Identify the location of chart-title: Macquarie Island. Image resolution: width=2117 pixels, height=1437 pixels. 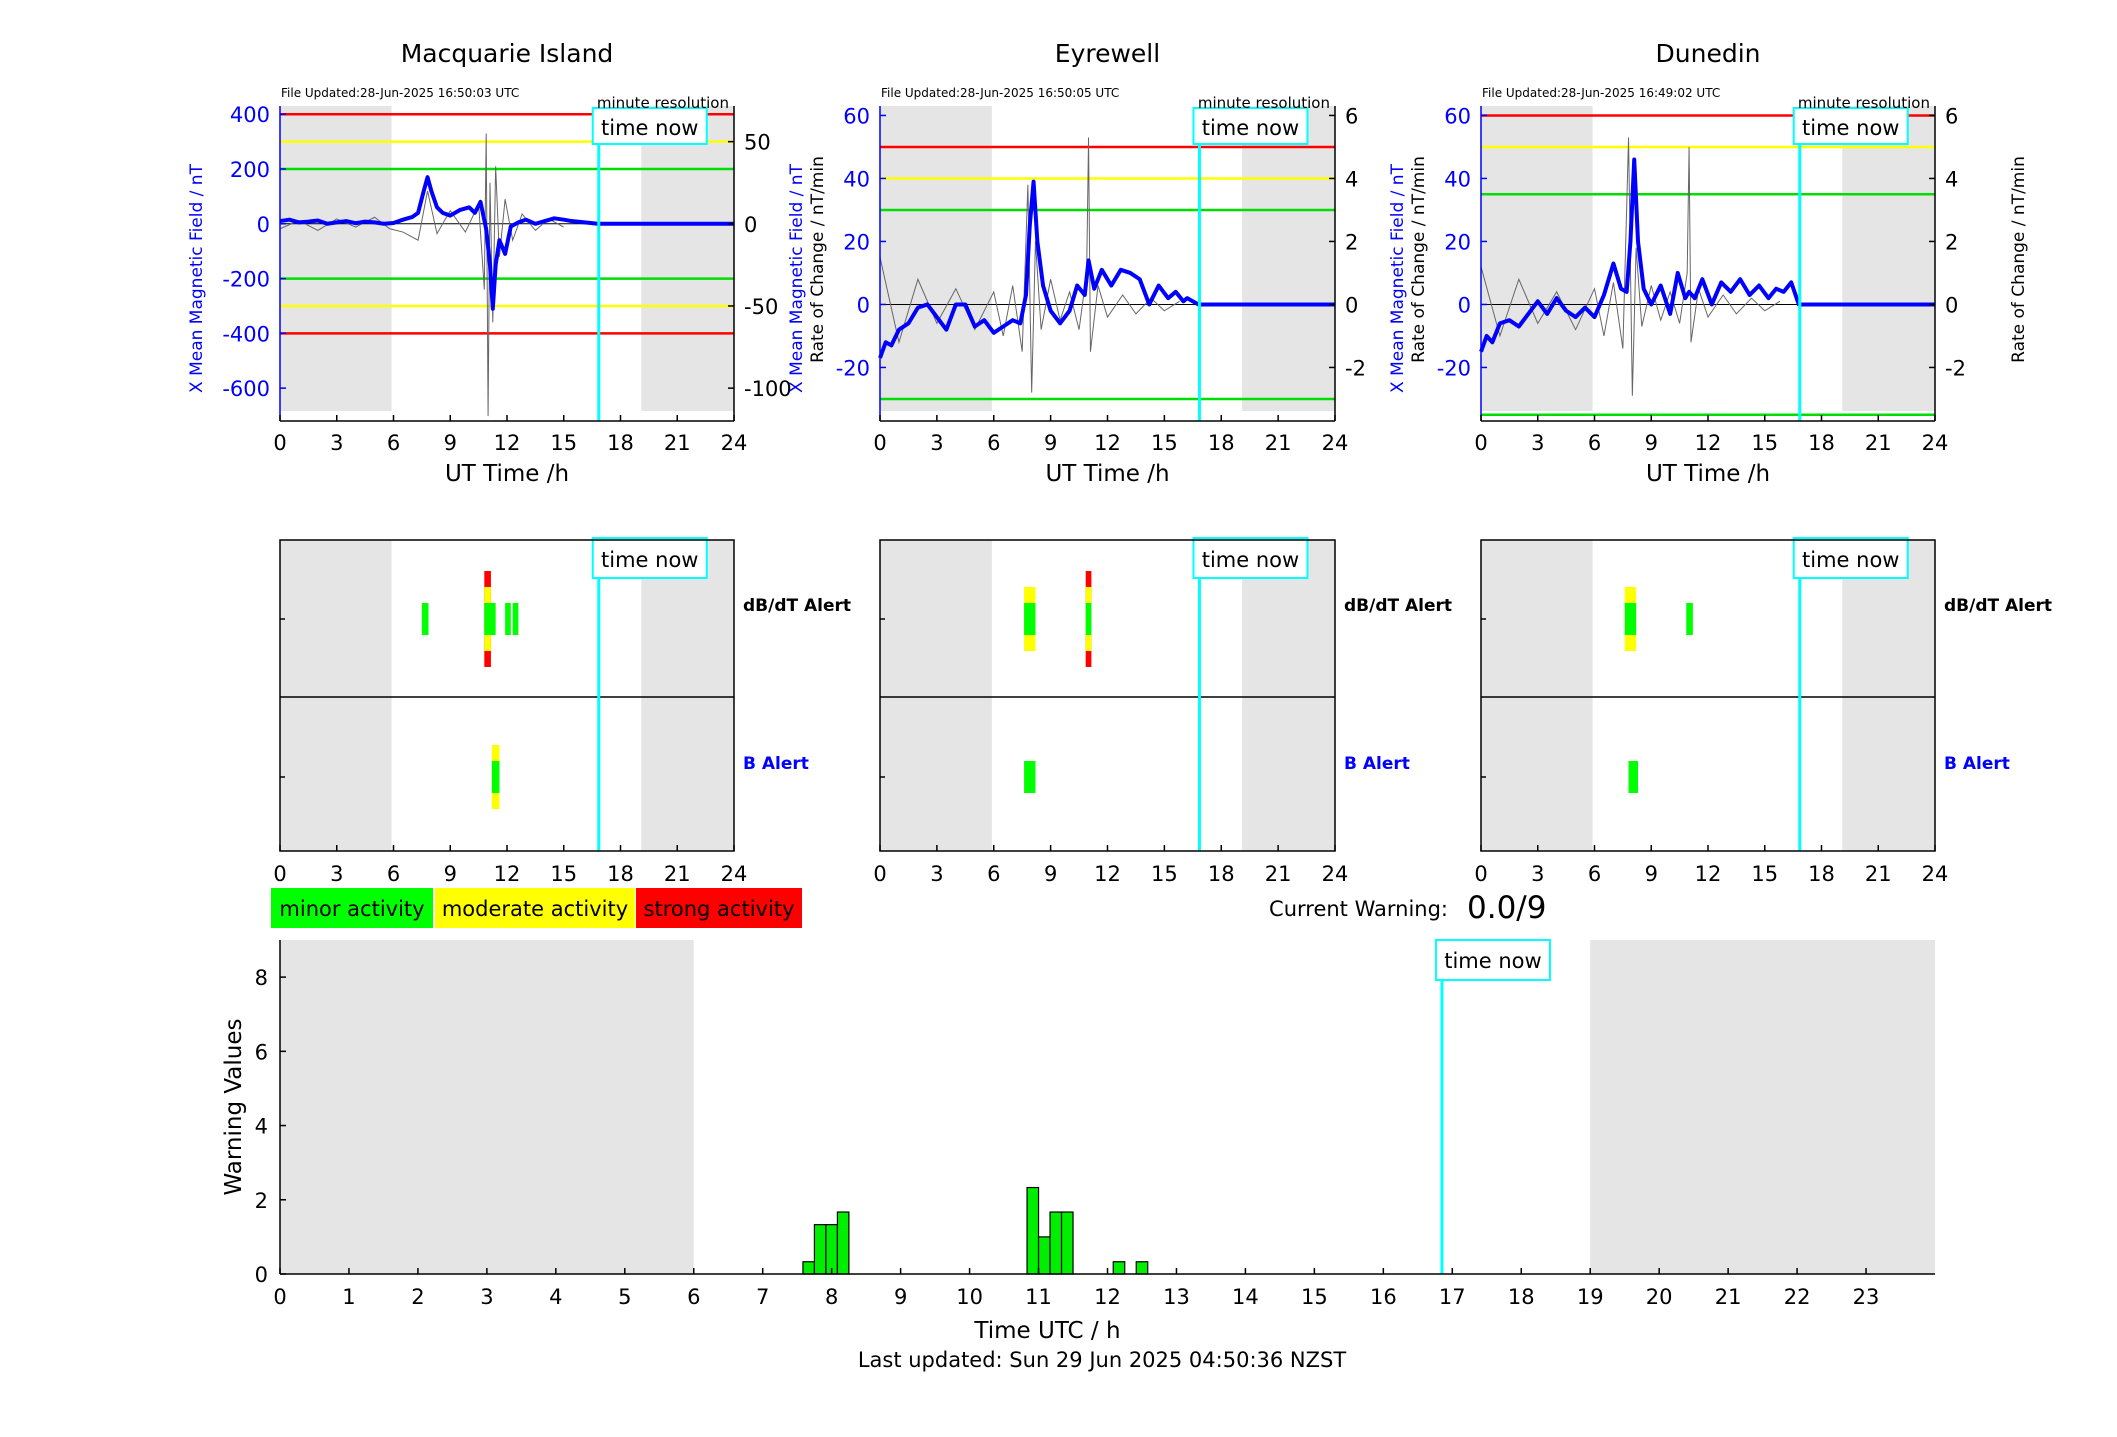
(507, 53).